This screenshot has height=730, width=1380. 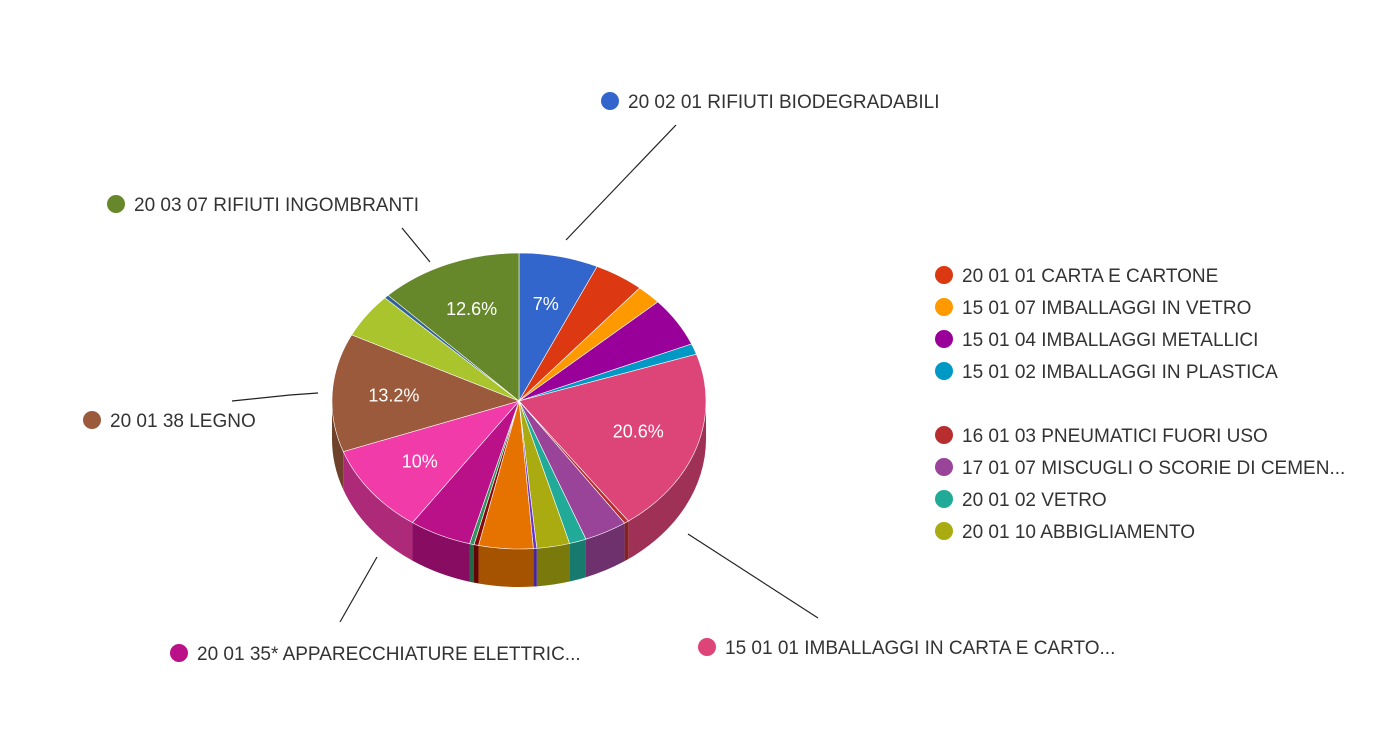 What do you see at coordinates (752, 166) in the screenshot?
I see `callout-biodegradabili: 20 02 01 RIFIUTI BIODEGRADABILI` at bounding box center [752, 166].